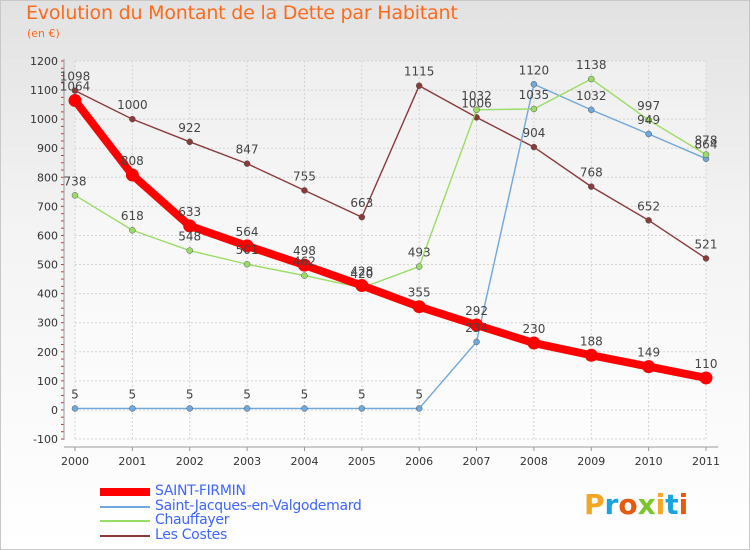 This screenshot has width=750, height=550. What do you see at coordinates (132, 105) in the screenshot?
I see `data-label: 1000` at bounding box center [132, 105].